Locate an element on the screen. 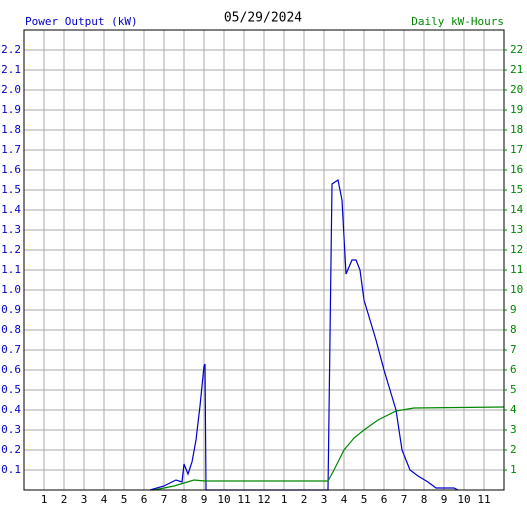 The image size is (527, 514). y-tick-label: 0.9 is located at coordinates (11, 309).